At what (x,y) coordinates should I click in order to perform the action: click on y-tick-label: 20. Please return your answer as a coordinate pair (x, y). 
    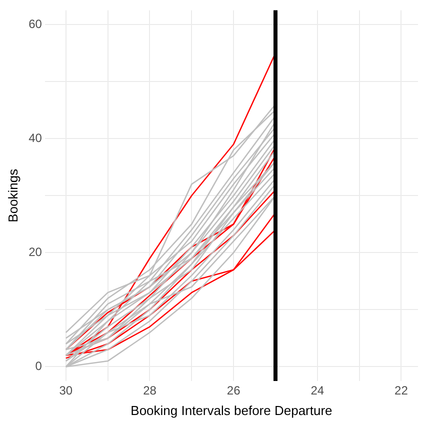
    Looking at the image, I should click on (35, 251).